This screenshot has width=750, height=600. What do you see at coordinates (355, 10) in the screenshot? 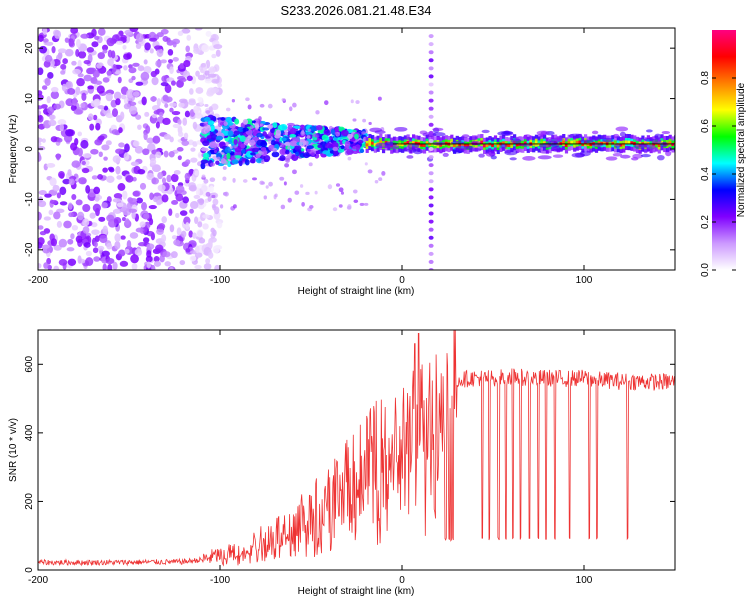
I see `figure-title: S233.2026.081.21.48.E34` at bounding box center [355, 10].